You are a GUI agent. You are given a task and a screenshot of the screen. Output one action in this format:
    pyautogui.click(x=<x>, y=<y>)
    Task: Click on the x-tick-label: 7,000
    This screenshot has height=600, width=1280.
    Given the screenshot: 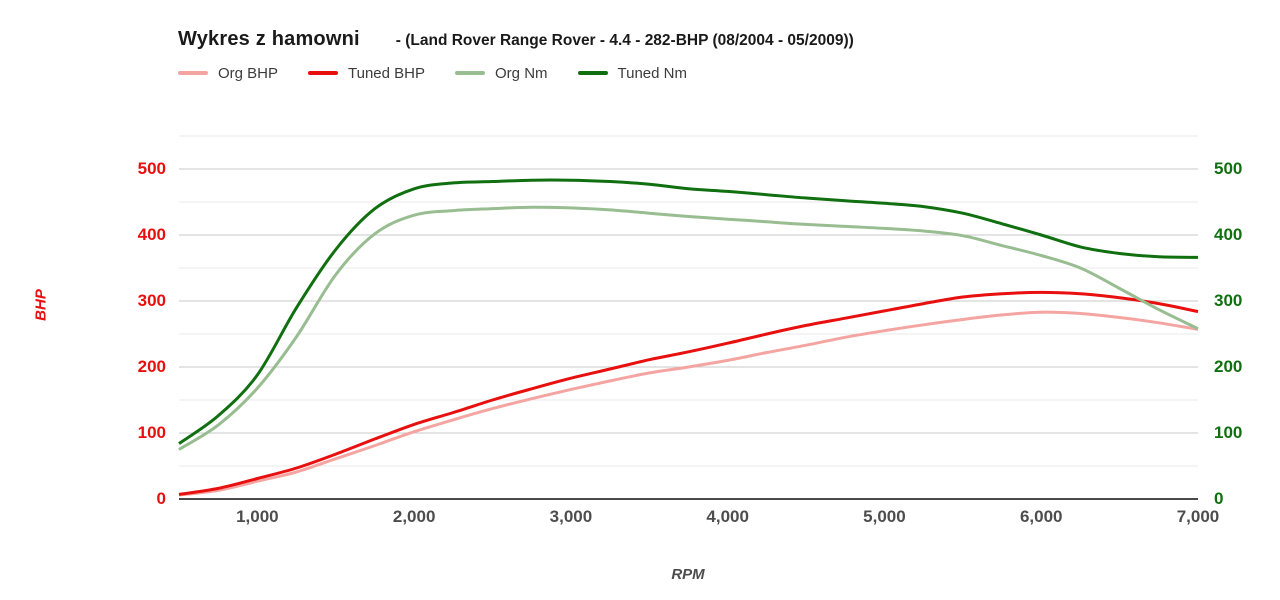 What is the action you would take?
    pyautogui.click(x=1198, y=516)
    